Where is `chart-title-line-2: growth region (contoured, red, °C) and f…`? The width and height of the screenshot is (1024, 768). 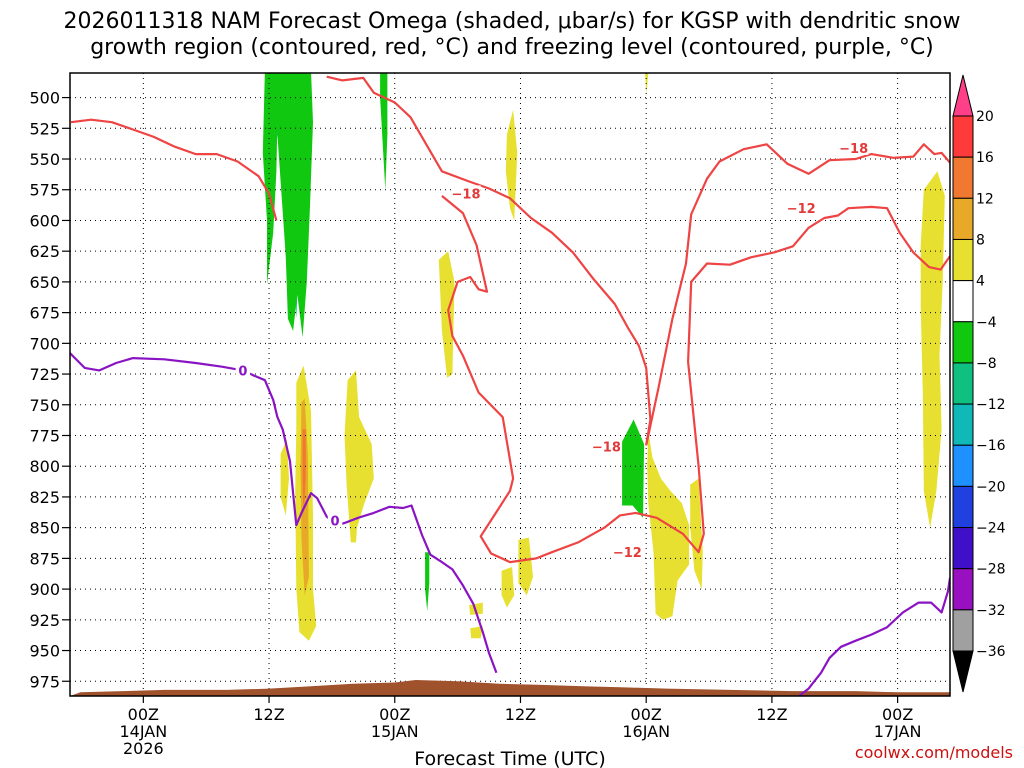 chart-title-line-2: growth region (contoured, red, °C) and f… is located at coordinates (512, 47).